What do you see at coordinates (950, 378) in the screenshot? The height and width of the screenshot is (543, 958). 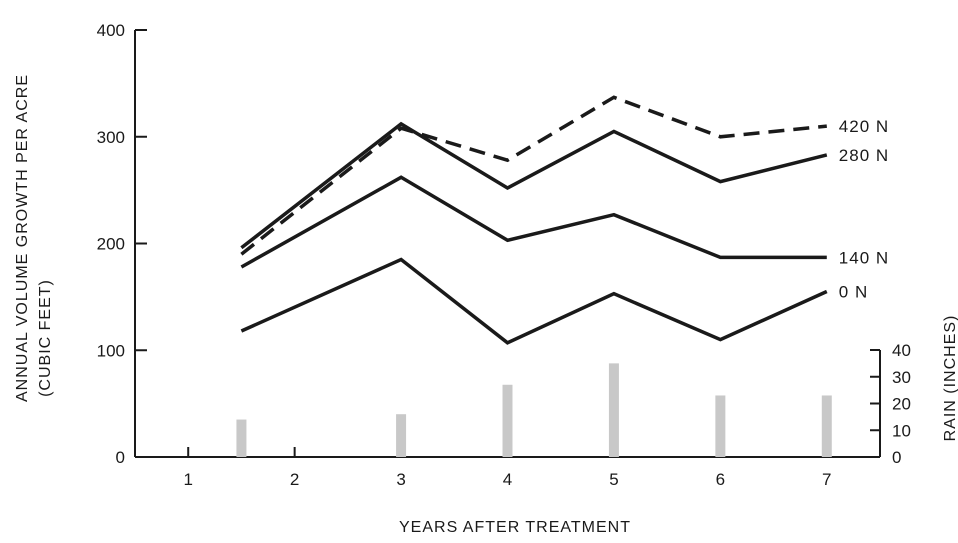 I see `rain-axis-title: RAIN (INCHES)` at bounding box center [950, 378].